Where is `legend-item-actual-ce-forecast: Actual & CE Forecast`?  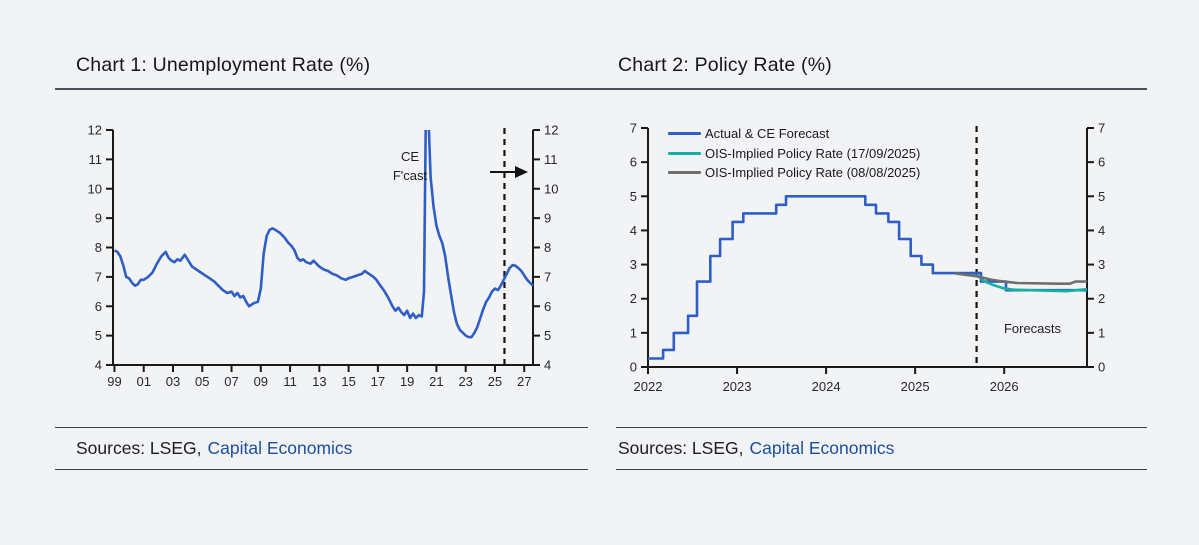
legend-item-actual-ce-forecast: Actual & CE Forecast is located at coordinates (794, 134).